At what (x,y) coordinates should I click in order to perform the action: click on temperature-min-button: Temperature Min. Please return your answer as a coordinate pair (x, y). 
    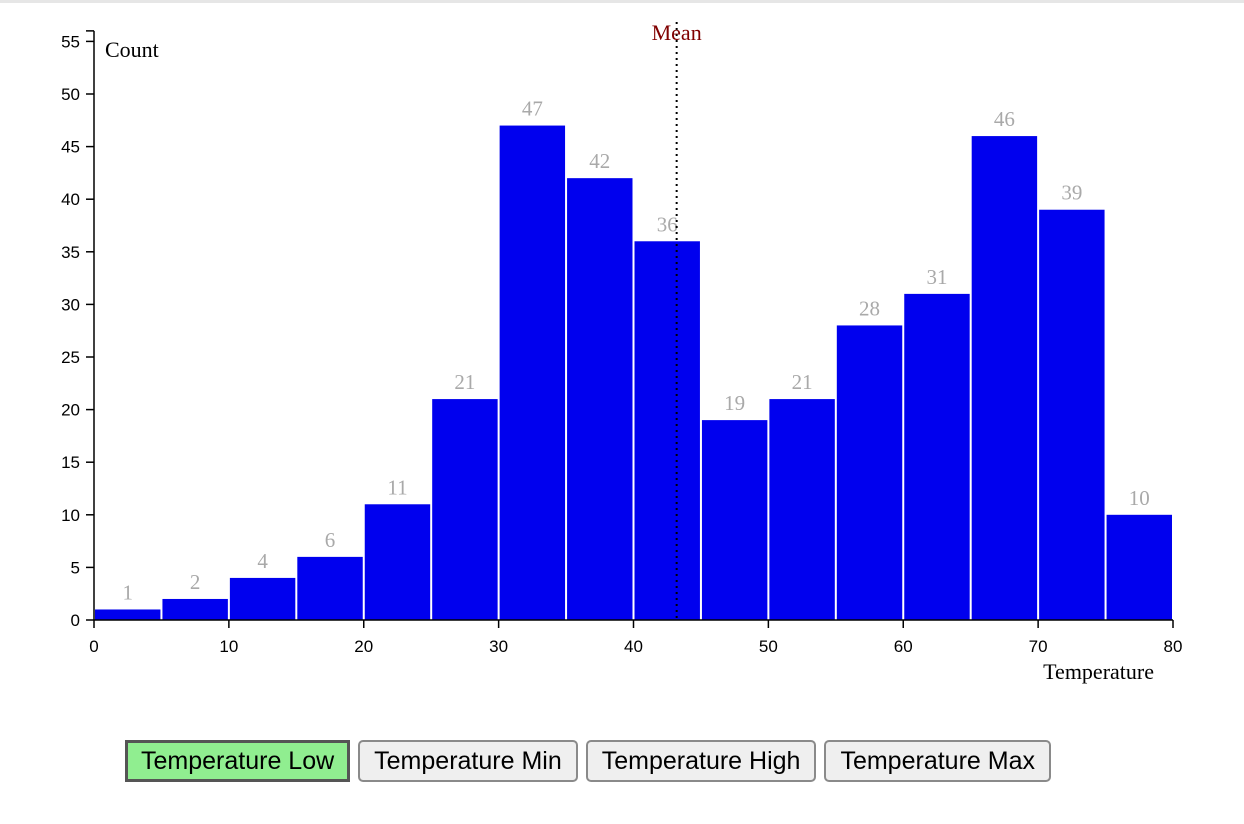
    Looking at the image, I should click on (468, 761).